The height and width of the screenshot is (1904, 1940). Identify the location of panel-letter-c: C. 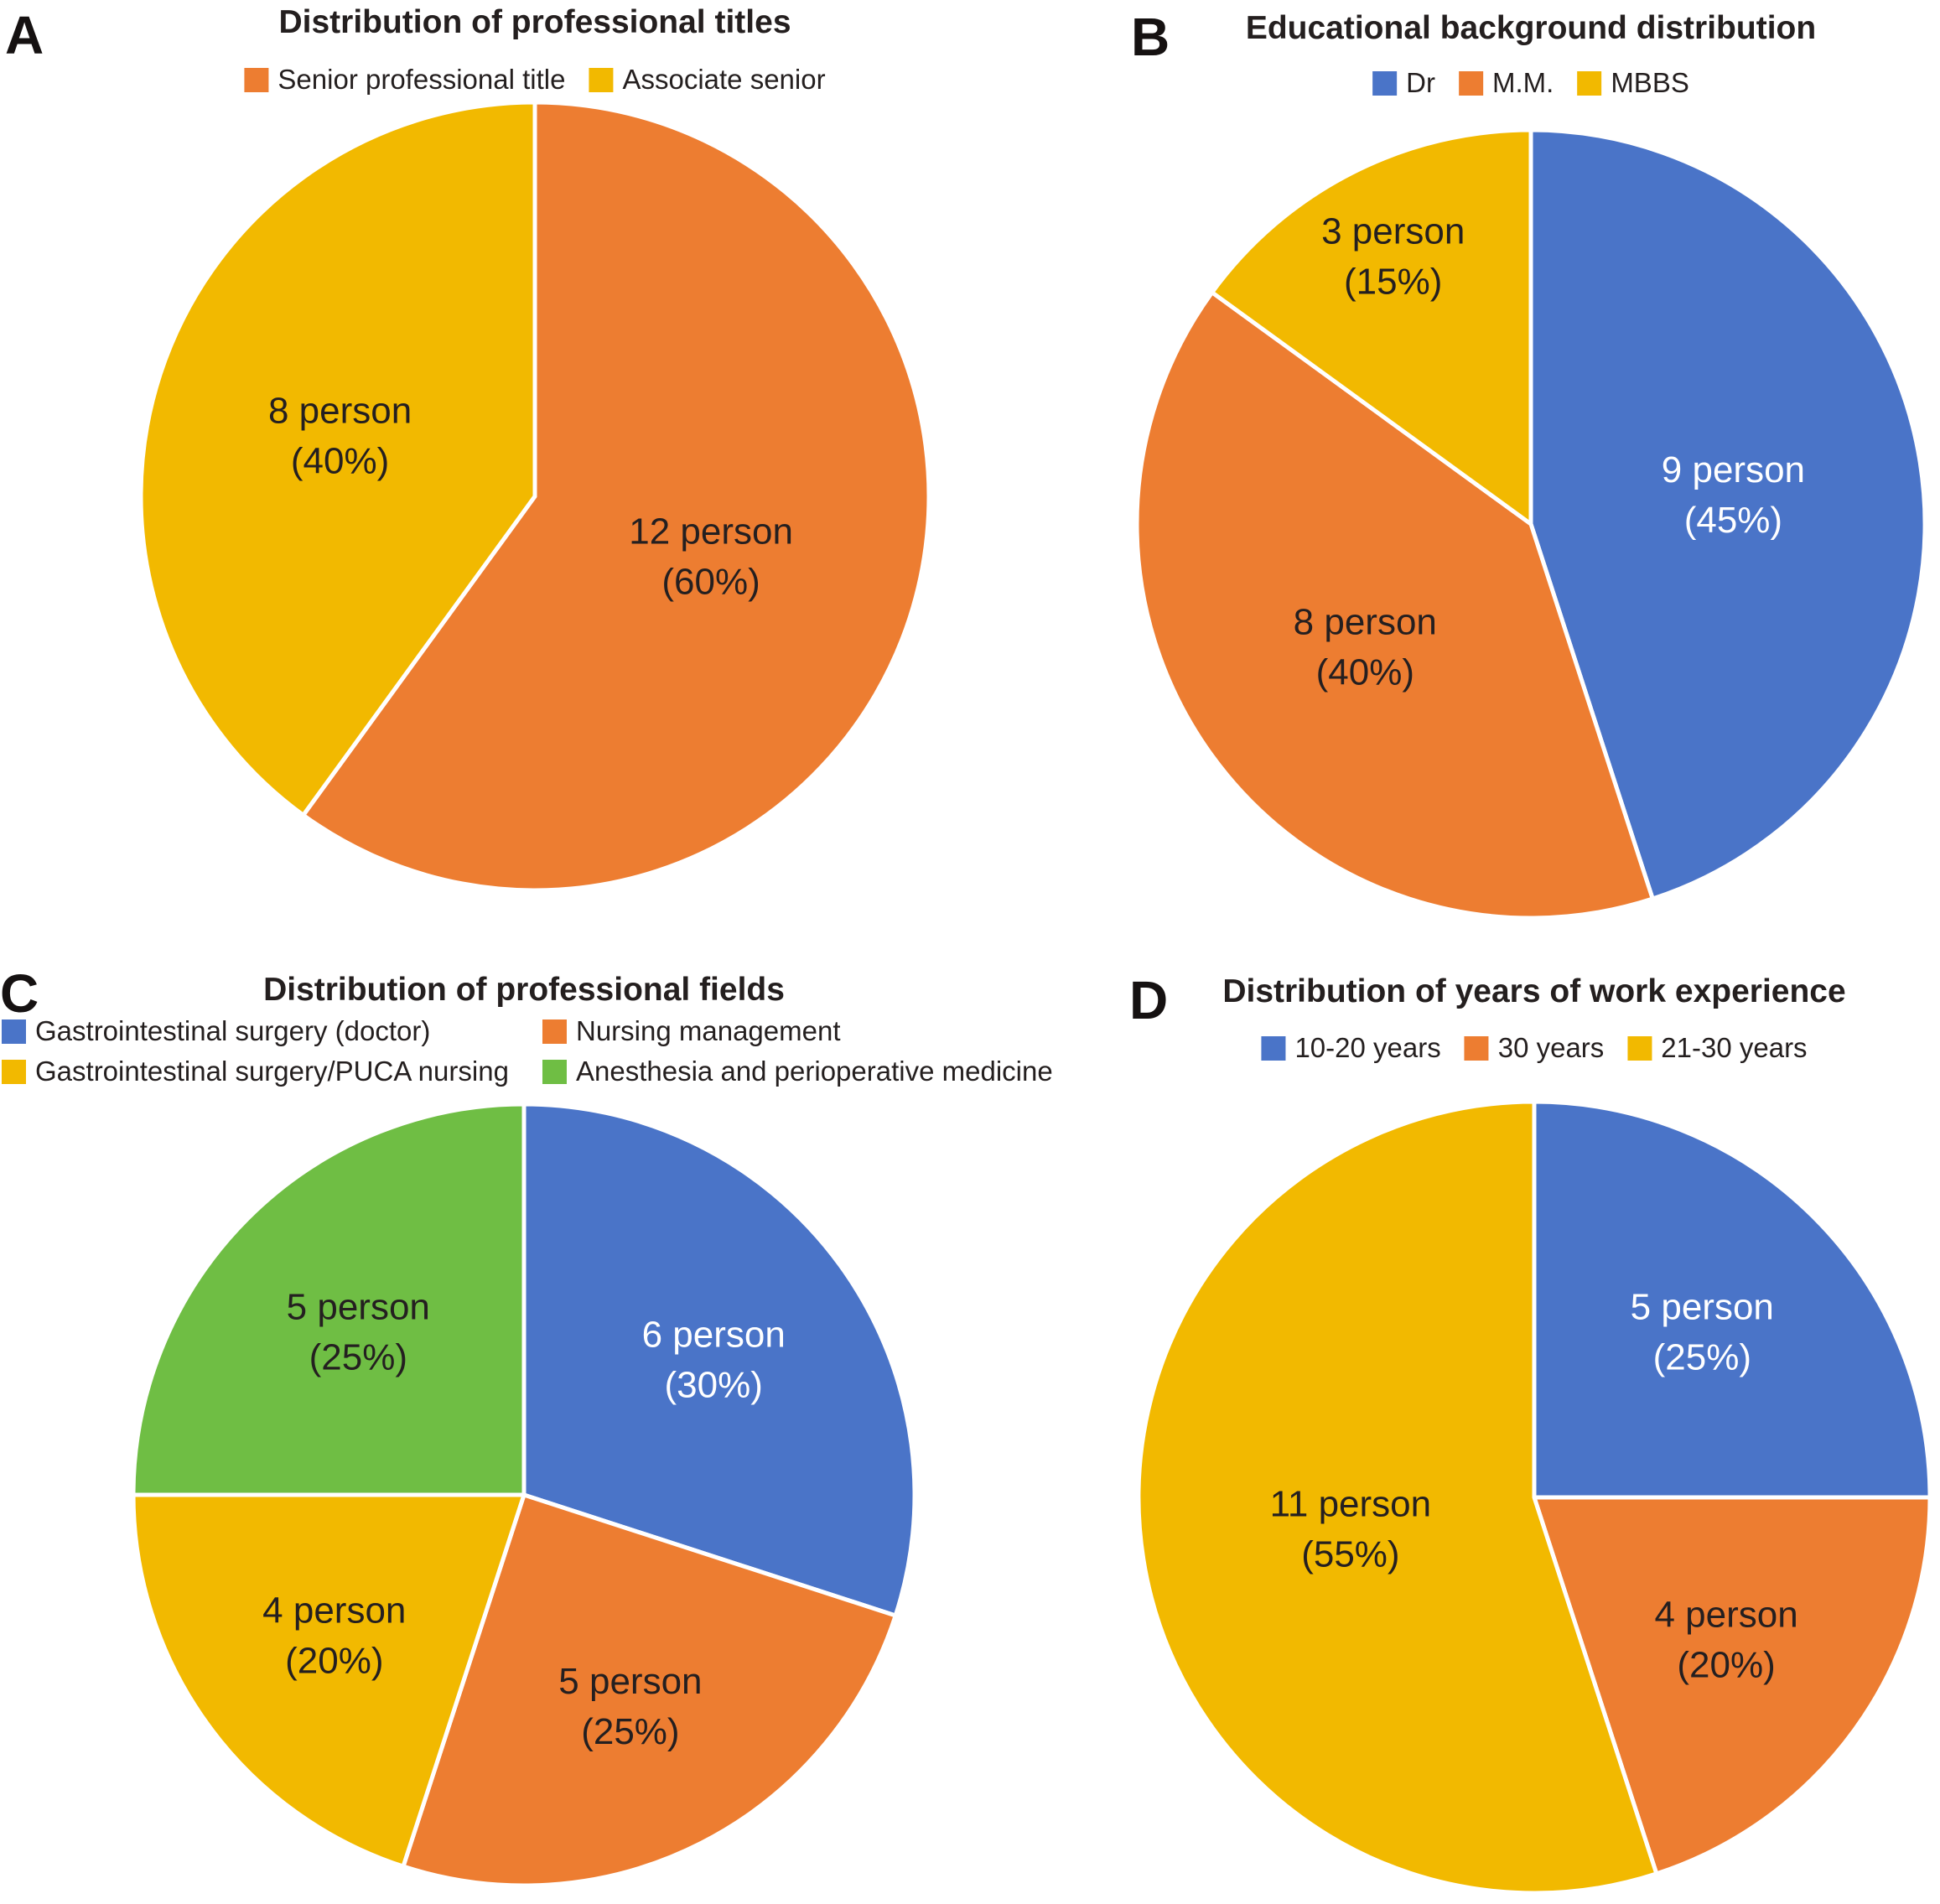
(19, 993).